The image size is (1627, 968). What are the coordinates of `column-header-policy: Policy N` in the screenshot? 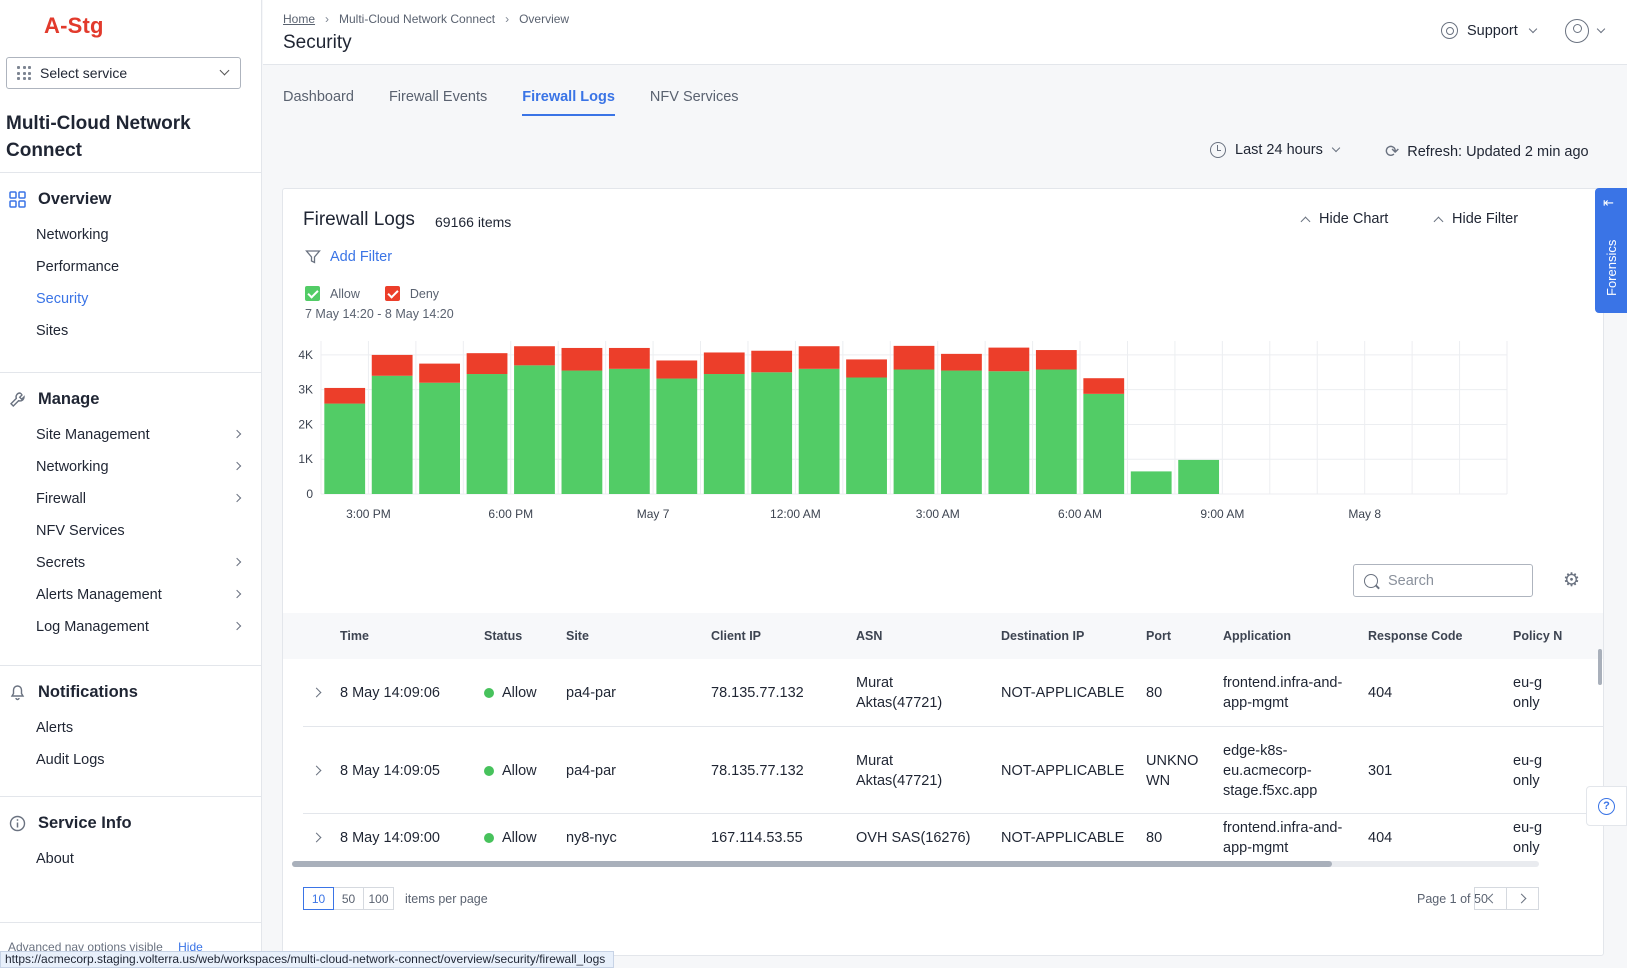 It's located at (1538, 636).